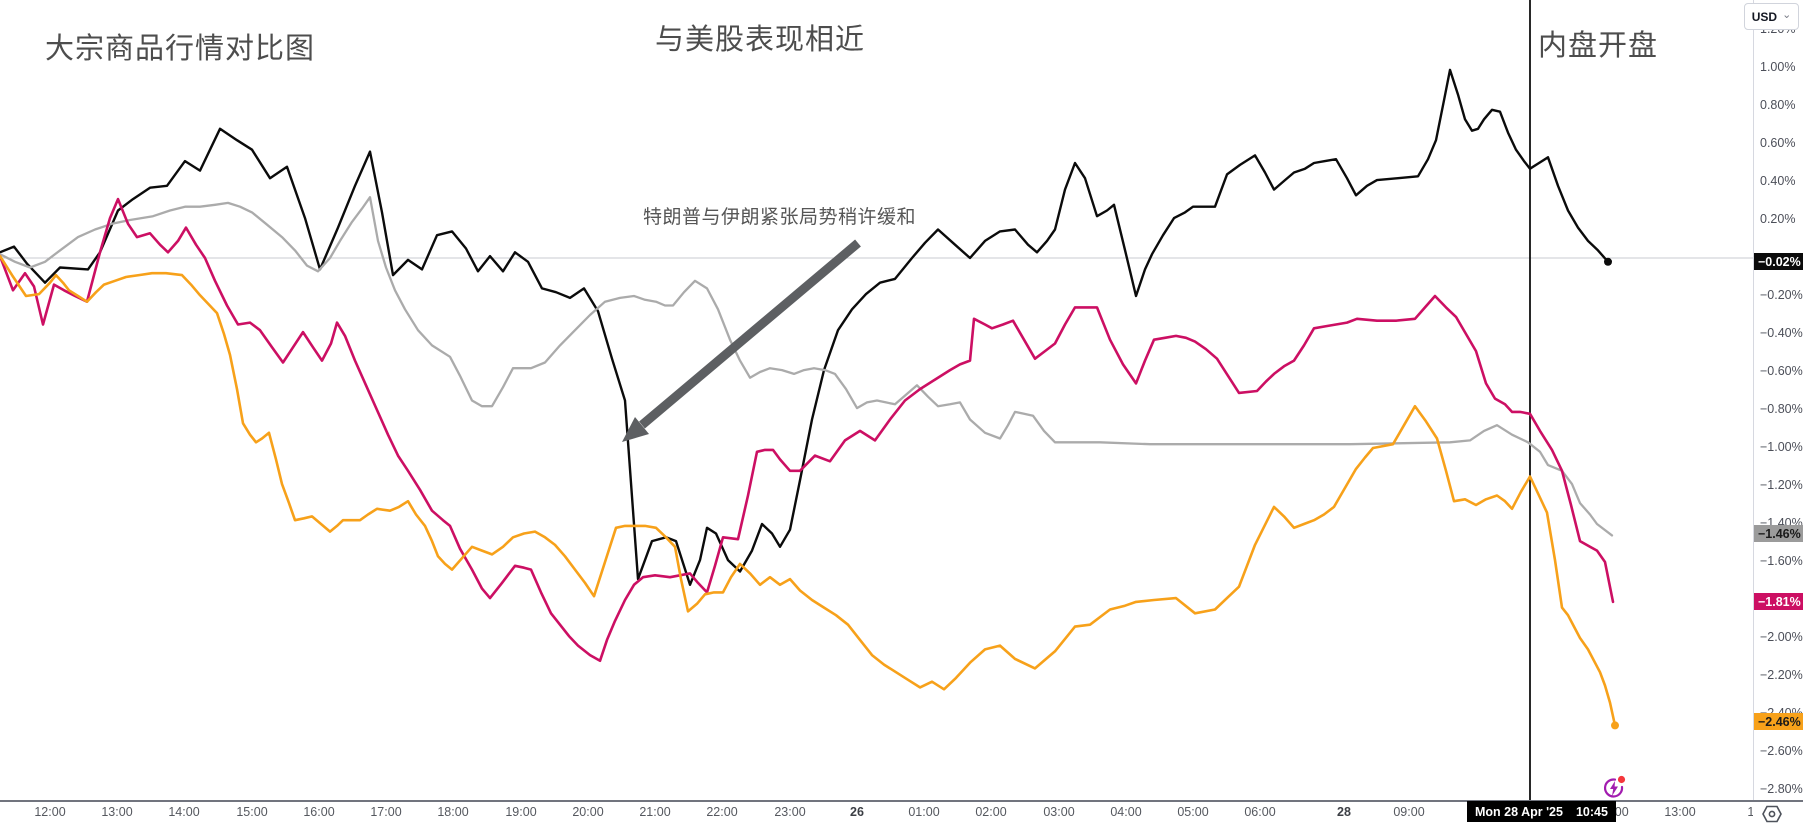 The width and height of the screenshot is (1803, 824). Describe the element at coordinates (1260, 812) in the screenshot. I see `time-tick-label: 06:00` at that location.